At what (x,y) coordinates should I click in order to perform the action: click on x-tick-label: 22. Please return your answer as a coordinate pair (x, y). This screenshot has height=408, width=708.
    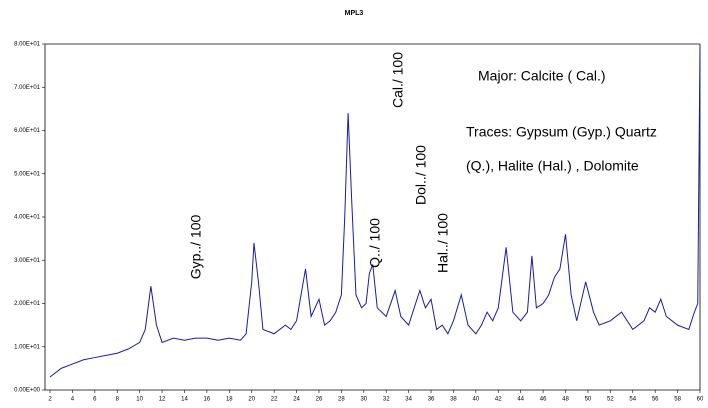
    Looking at the image, I should click on (274, 400).